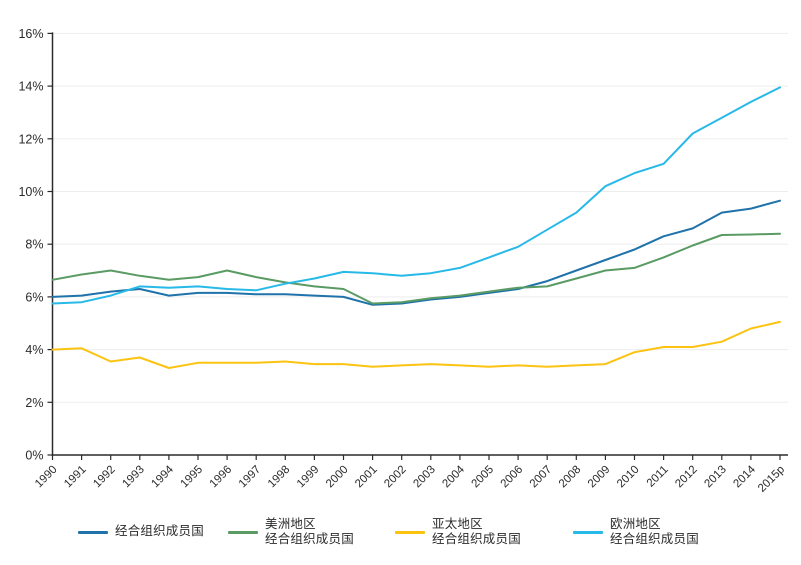 The image size is (801, 565). What do you see at coordinates (250, 477) in the screenshot?
I see `svg-text: 1997` at bounding box center [250, 477].